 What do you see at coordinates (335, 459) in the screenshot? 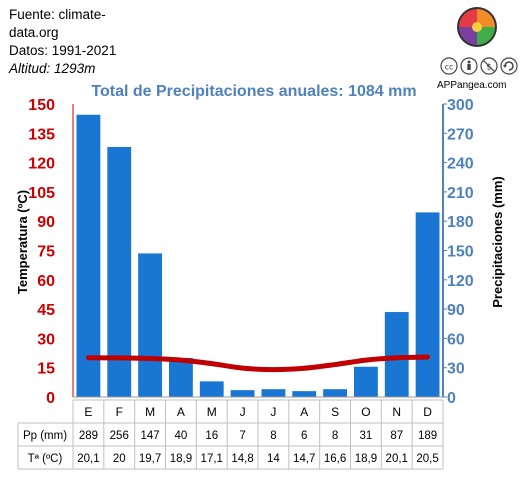
I see `table-cell: 16,6` at bounding box center [335, 459].